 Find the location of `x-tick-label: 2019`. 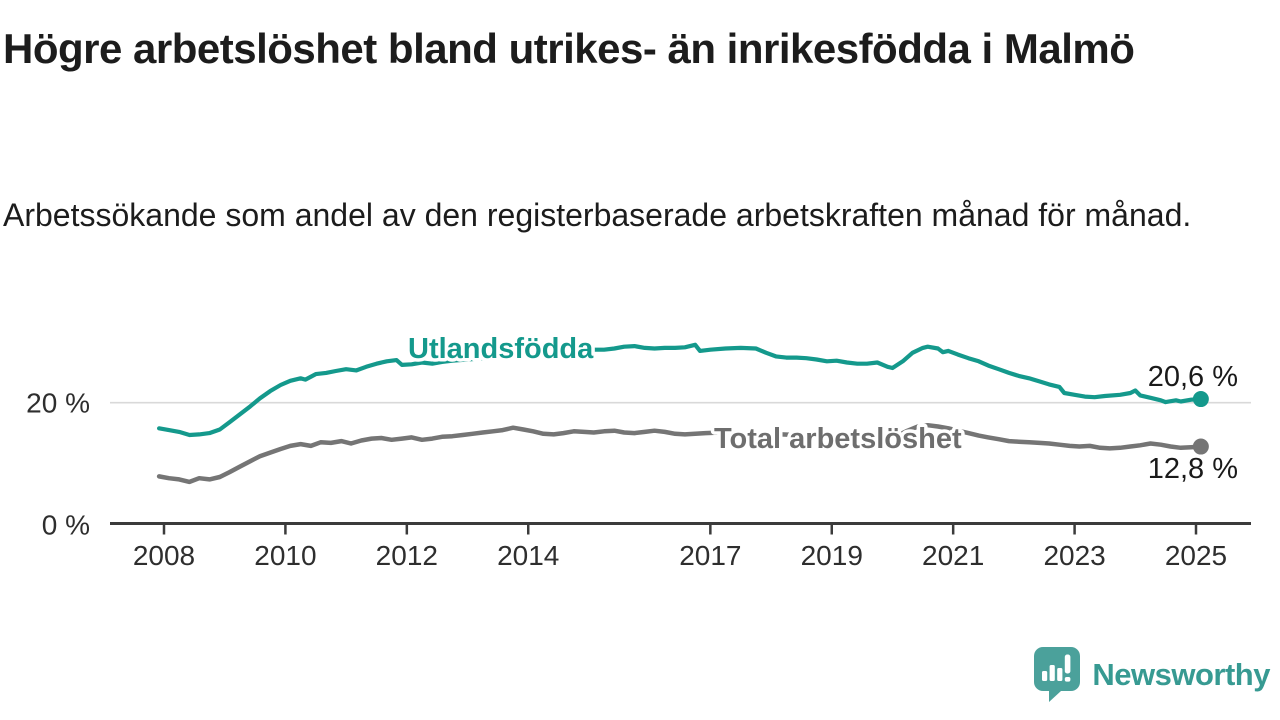

x-tick-label: 2019 is located at coordinates (832, 555).